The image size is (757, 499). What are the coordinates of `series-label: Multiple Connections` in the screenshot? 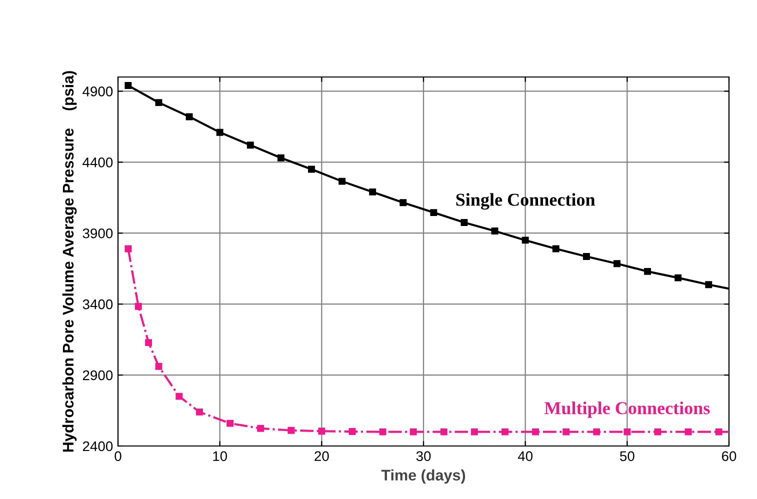 It's located at (627, 410).